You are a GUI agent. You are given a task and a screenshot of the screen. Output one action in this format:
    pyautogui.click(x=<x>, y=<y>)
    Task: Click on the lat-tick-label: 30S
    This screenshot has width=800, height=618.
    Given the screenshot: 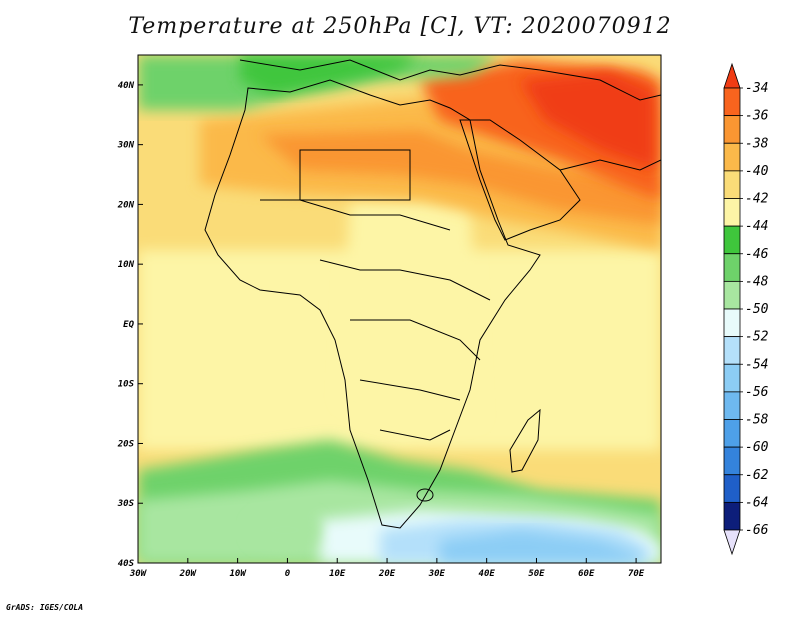 What is the action you would take?
    pyautogui.click(x=126, y=504)
    